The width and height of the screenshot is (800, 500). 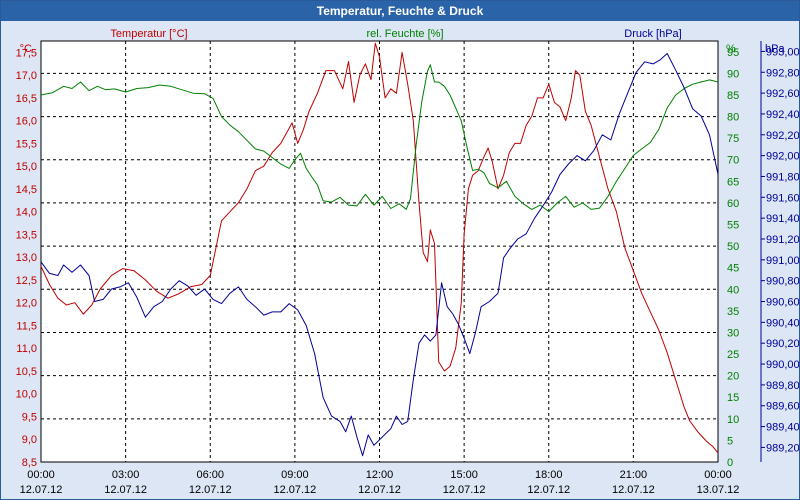 I want to click on y-tick-temperature: 11,0, so click(x=26, y=349).